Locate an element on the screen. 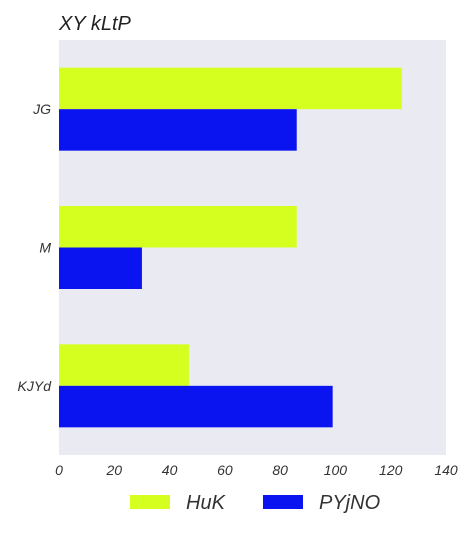 This screenshot has height=553, width=474. chart-title: XY kLtP is located at coordinates (95, 24).